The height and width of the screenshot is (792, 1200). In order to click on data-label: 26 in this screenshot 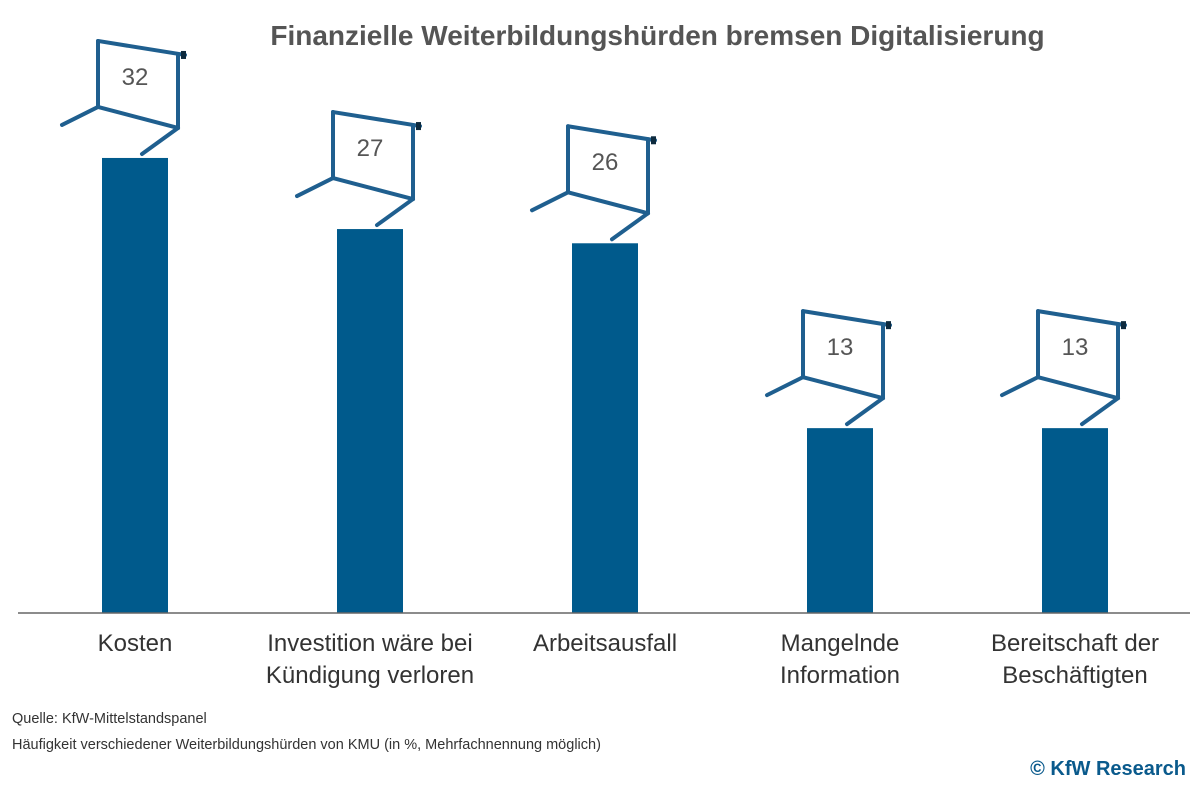, I will do `click(605, 163)`.